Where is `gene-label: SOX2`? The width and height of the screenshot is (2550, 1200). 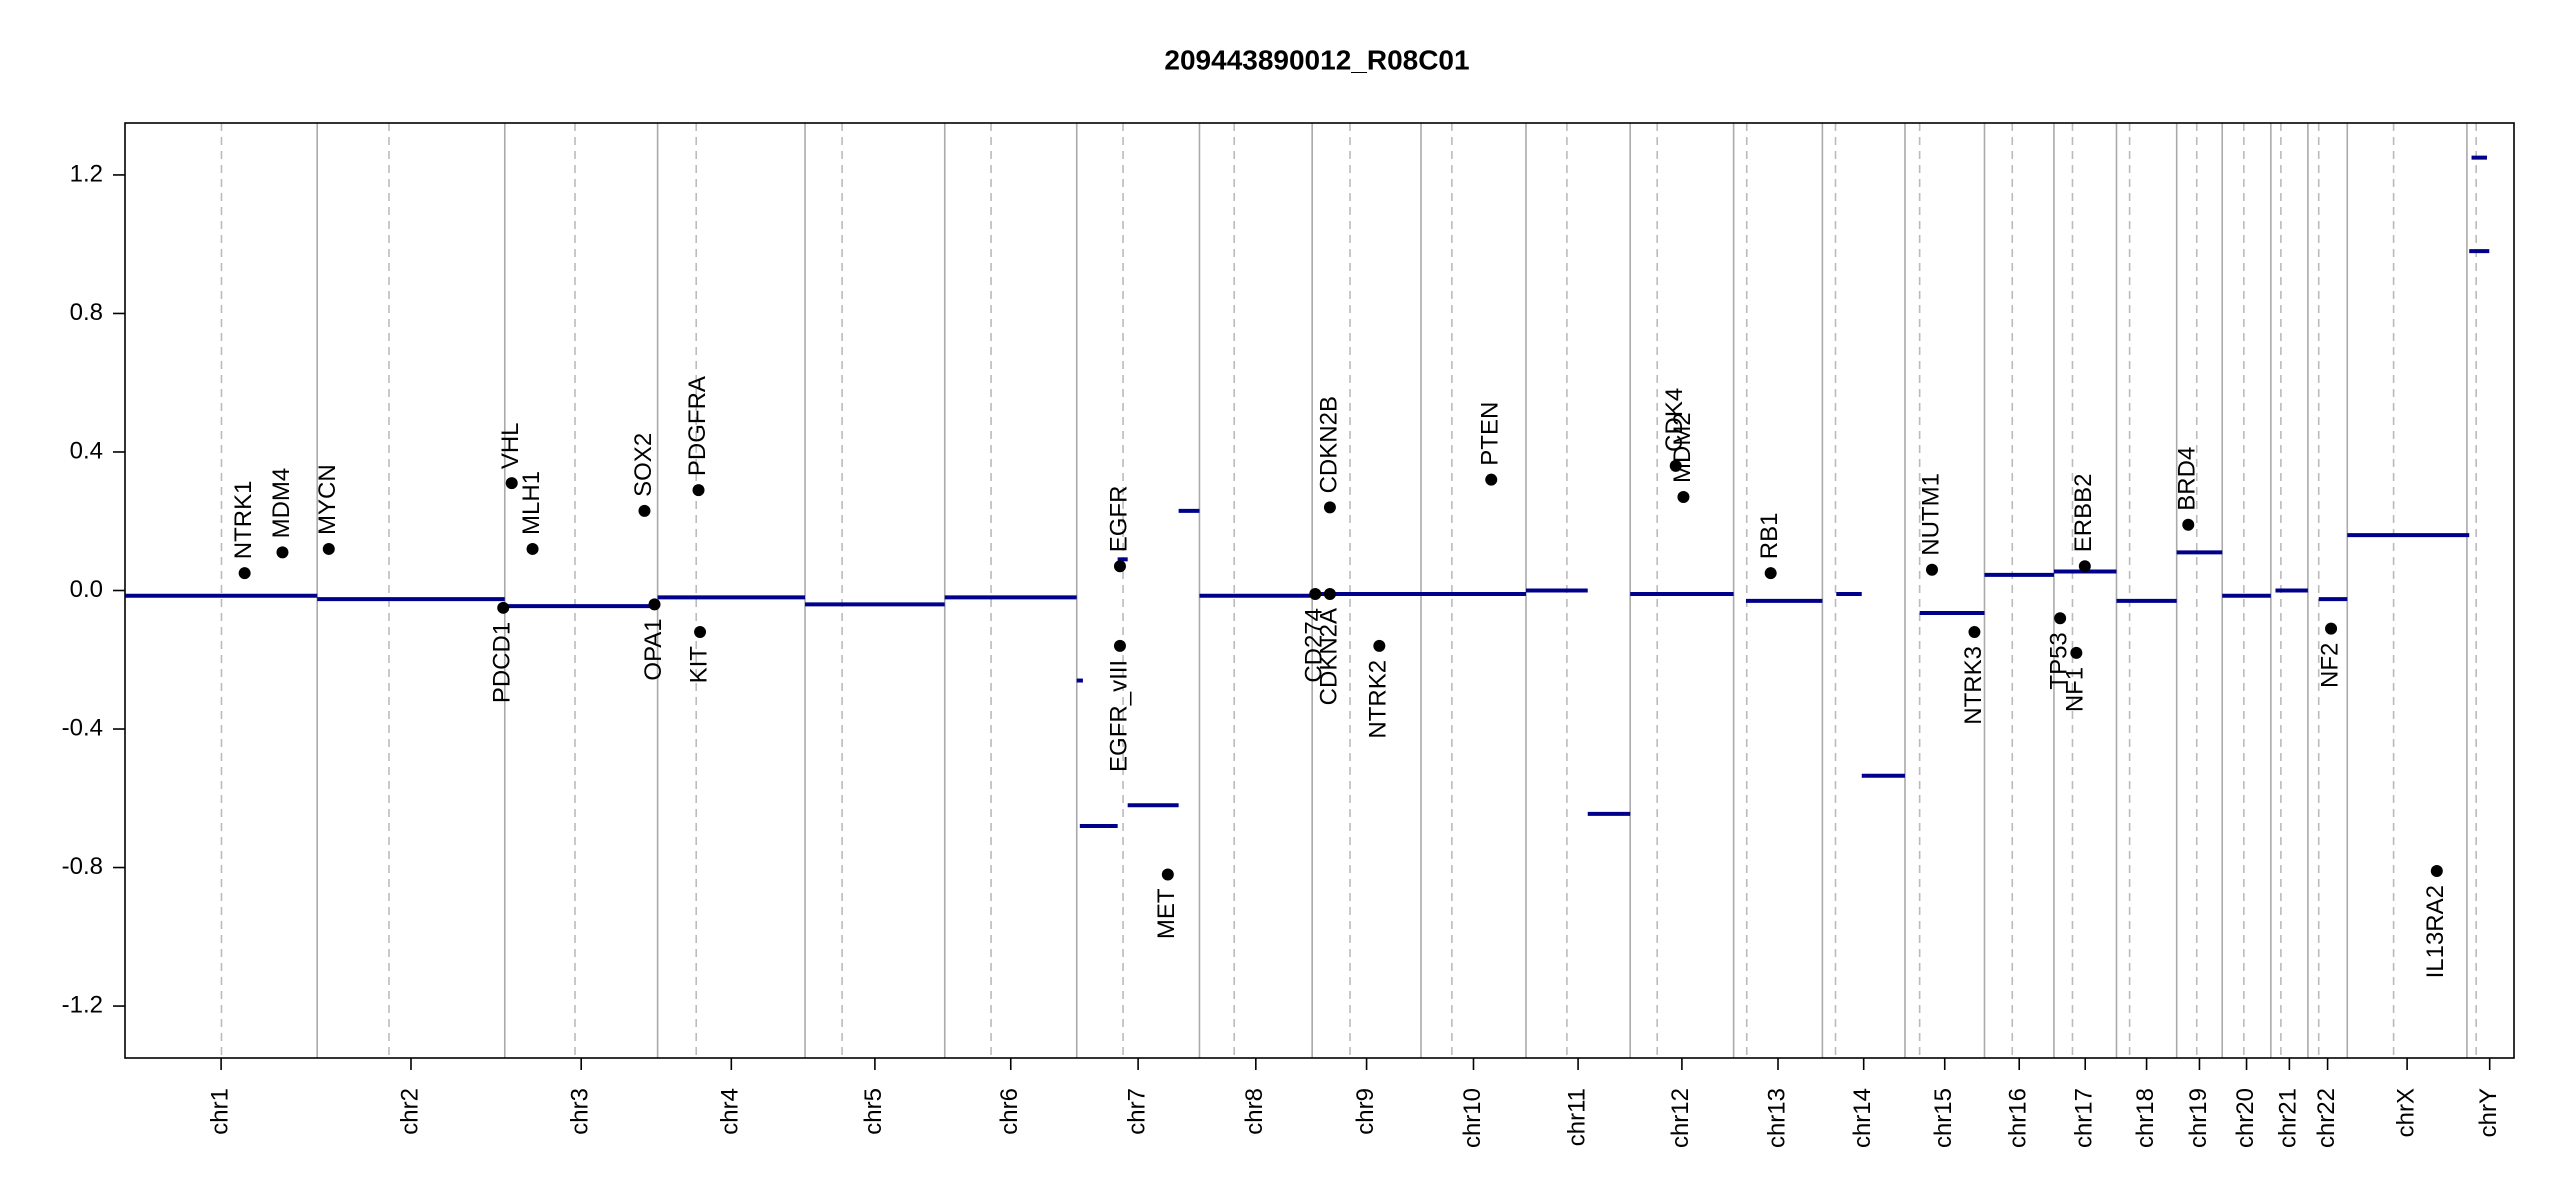
gene-label: SOX2 is located at coordinates (643, 465).